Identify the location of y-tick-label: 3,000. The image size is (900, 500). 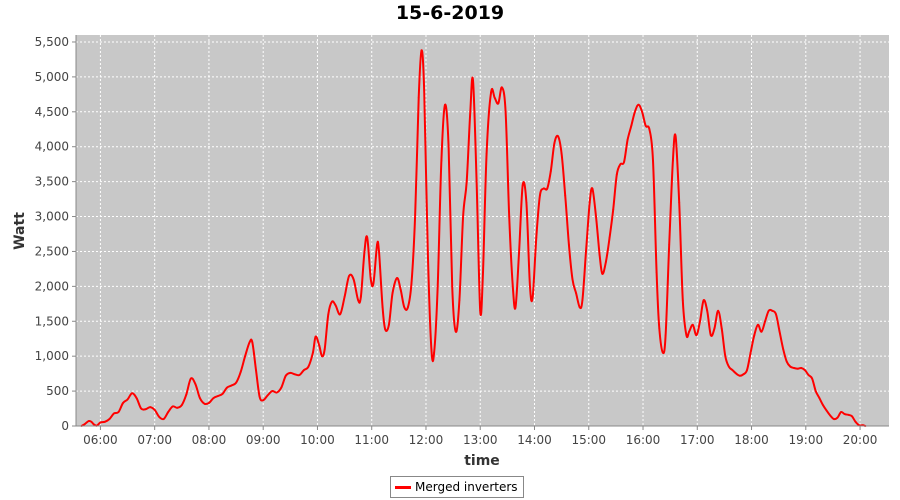
(52, 217).